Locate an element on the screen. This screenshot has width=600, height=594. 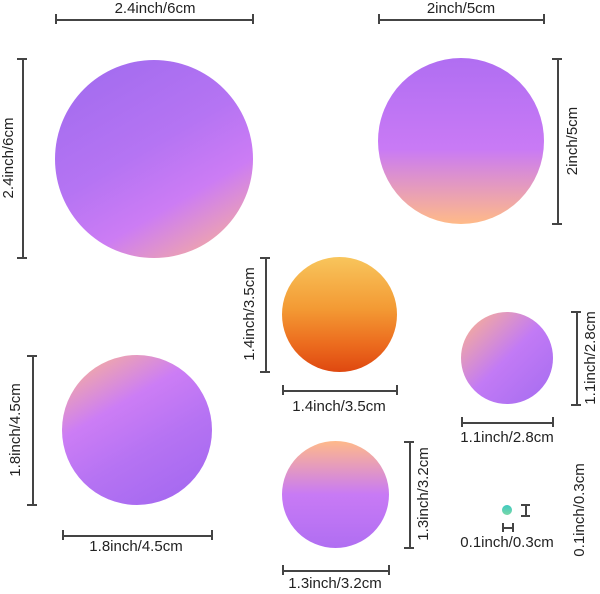
width-label: 1.1inch/2.8cm is located at coordinates (507, 437).